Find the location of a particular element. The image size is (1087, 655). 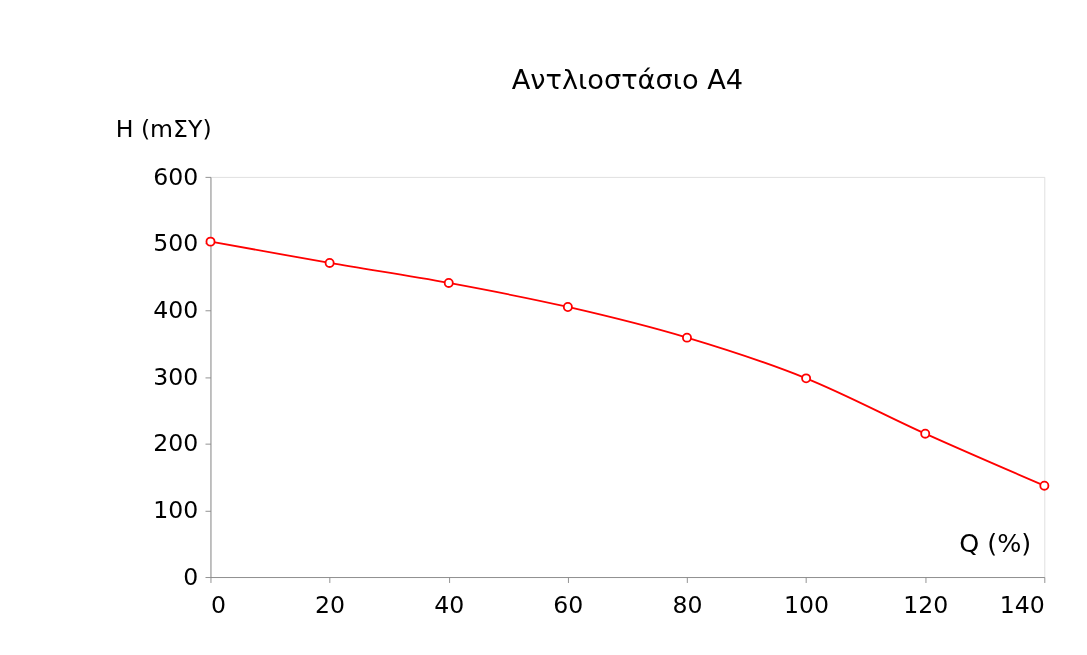

y-tick-label: 600 is located at coordinates (176, 176).